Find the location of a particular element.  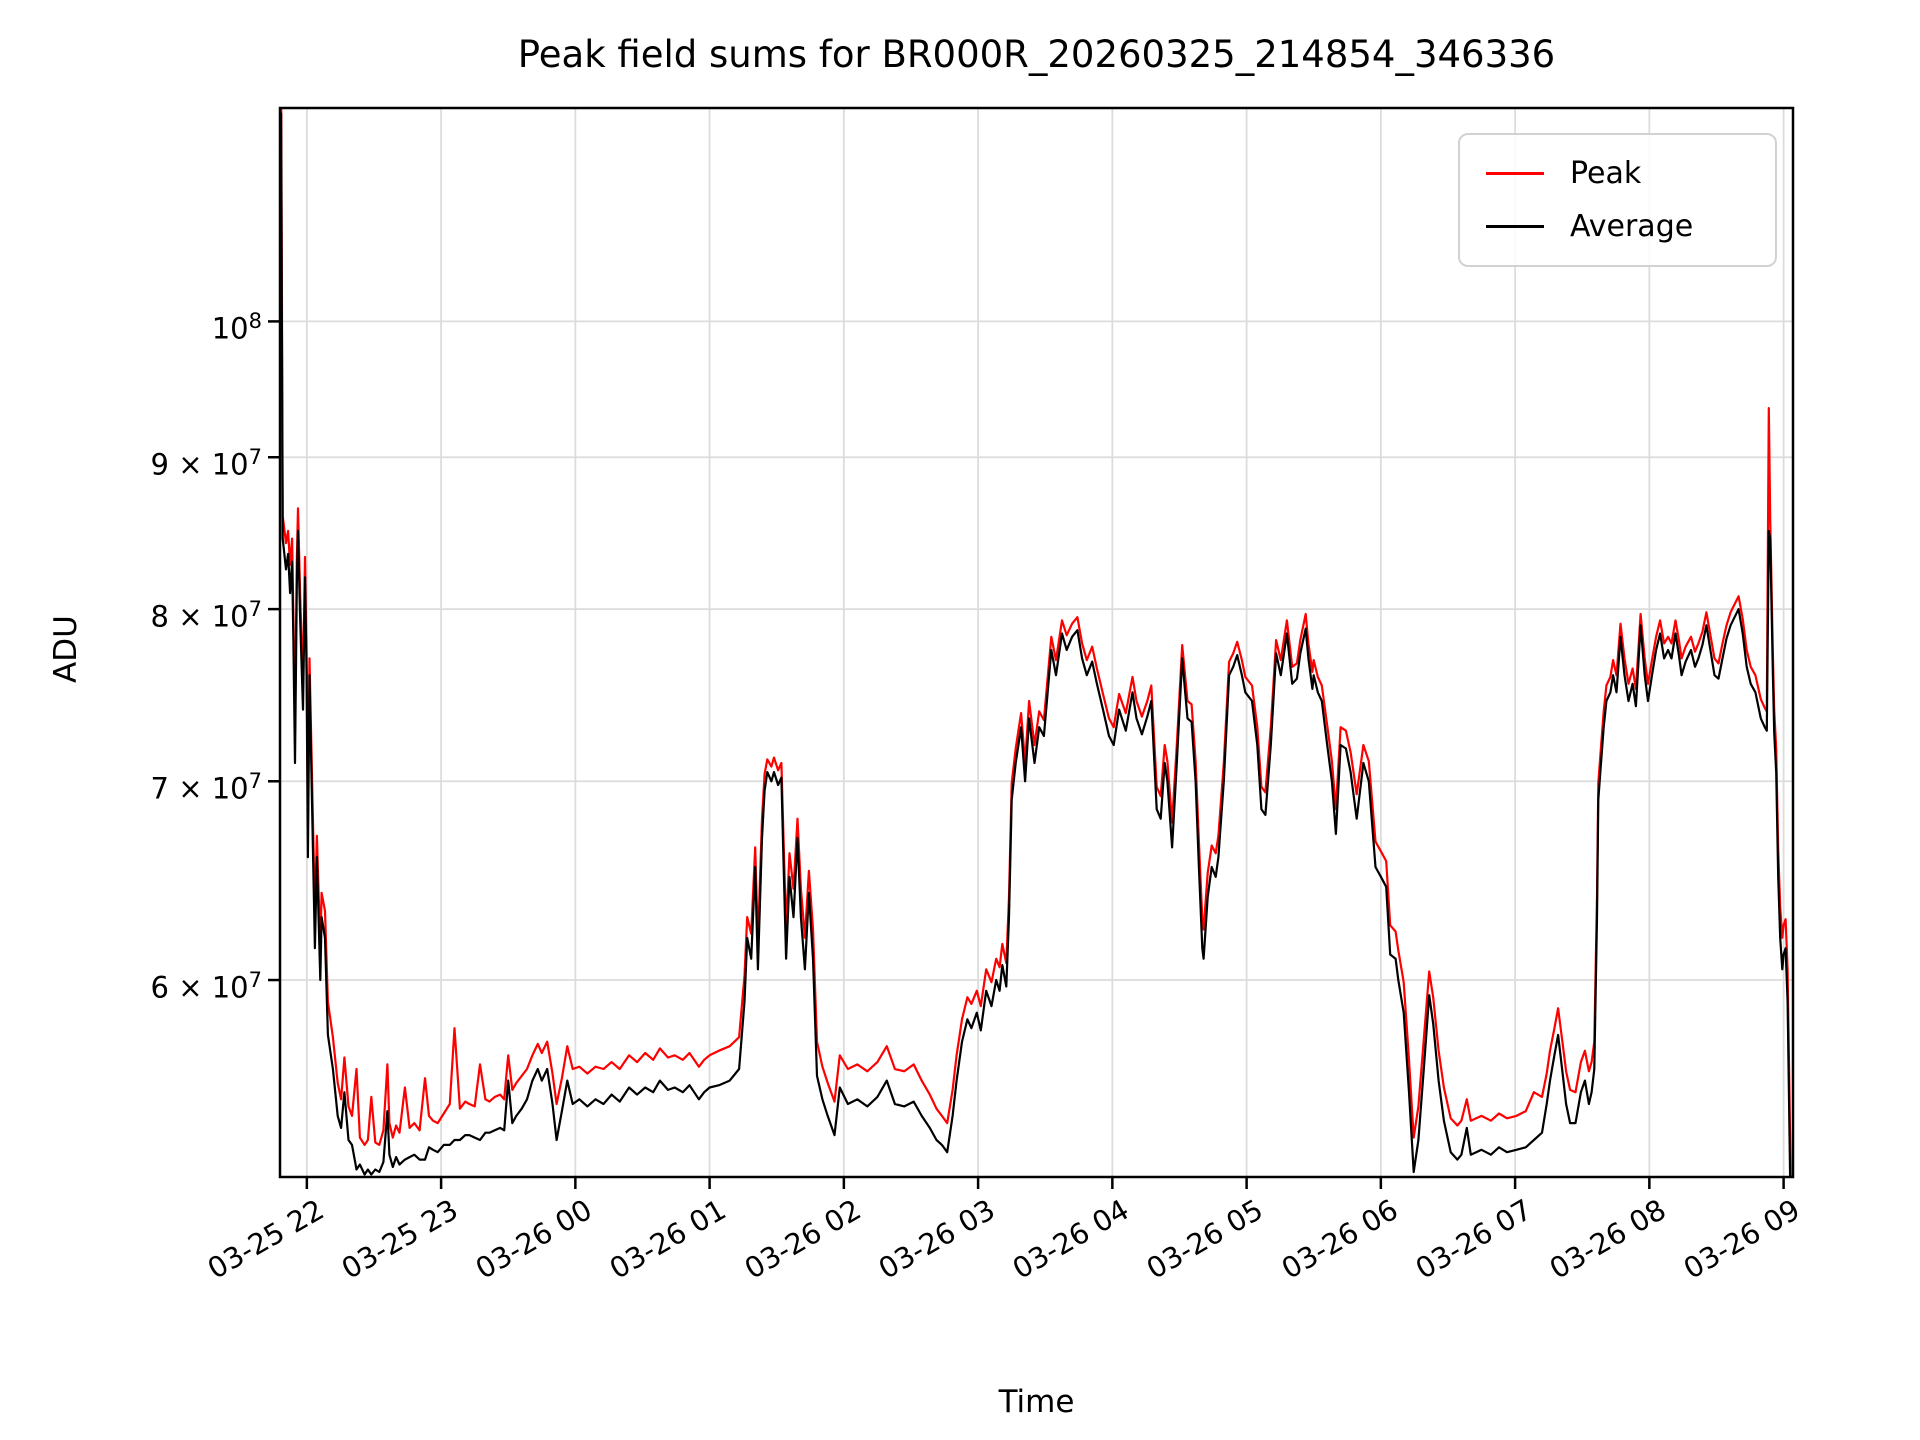

y-tick-label: 9 × 107 is located at coordinates (206, 463).